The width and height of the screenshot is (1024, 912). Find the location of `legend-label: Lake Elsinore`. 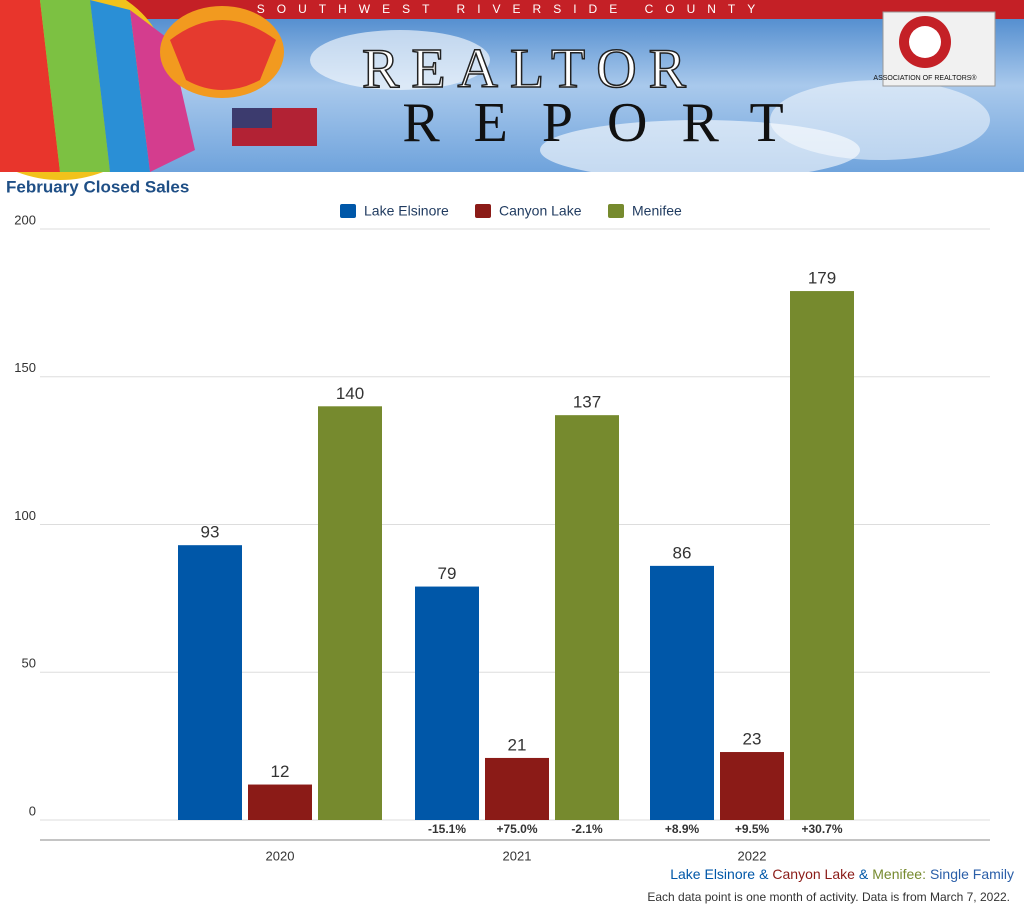

legend-label: Lake Elsinore is located at coordinates (406, 211).